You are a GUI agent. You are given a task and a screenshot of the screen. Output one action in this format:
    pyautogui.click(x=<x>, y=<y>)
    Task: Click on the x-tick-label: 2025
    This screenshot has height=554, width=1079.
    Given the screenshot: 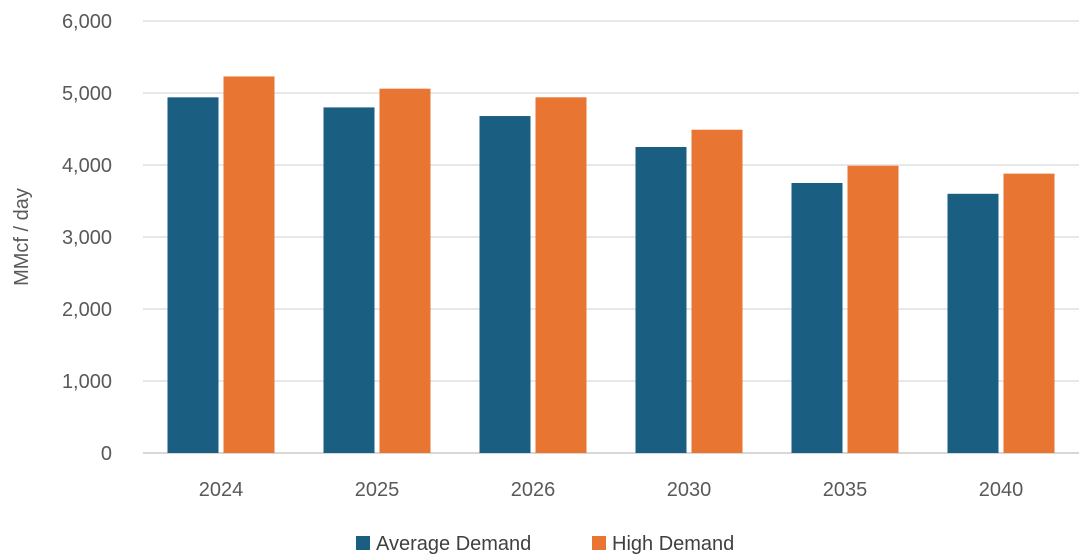 What is the action you would take?
    pyautogui.click(x=377, y=490)
    